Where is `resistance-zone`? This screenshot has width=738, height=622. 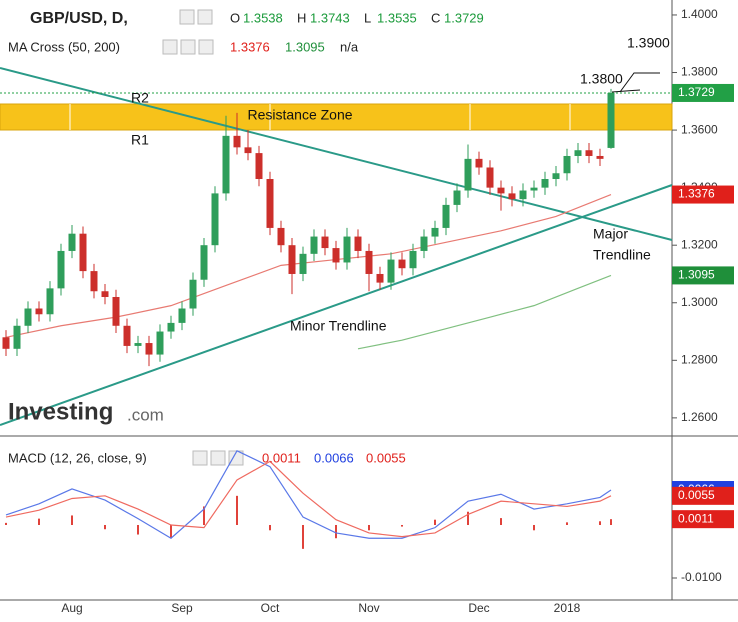
resistance-zone is located at coordinates (336, 117).